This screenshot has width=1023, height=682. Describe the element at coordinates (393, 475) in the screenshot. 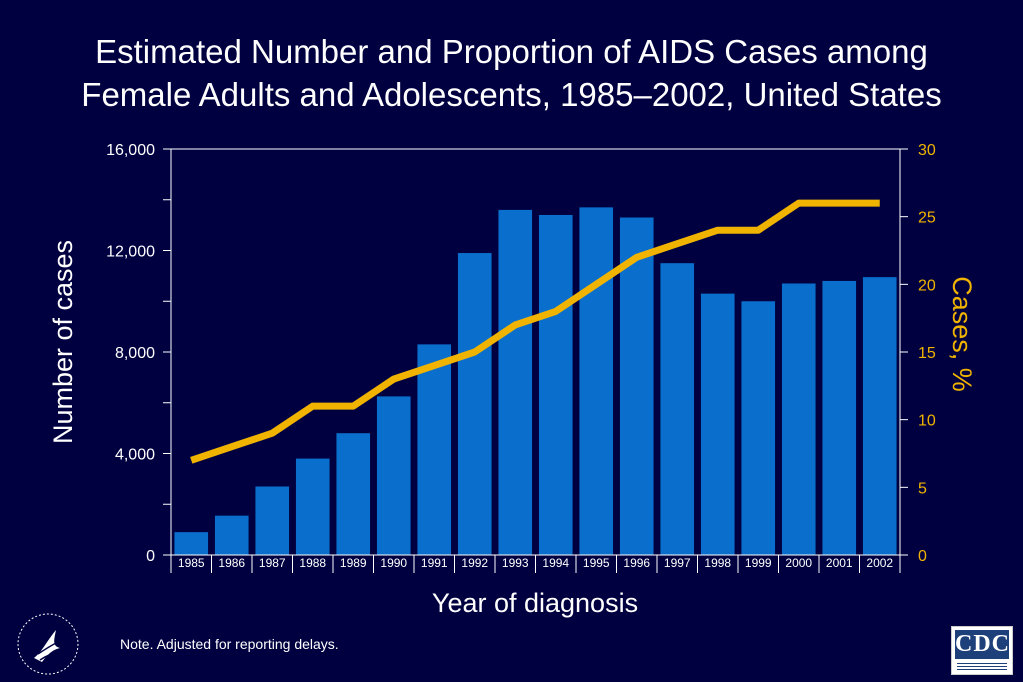

I see `bar-1990` at that location.